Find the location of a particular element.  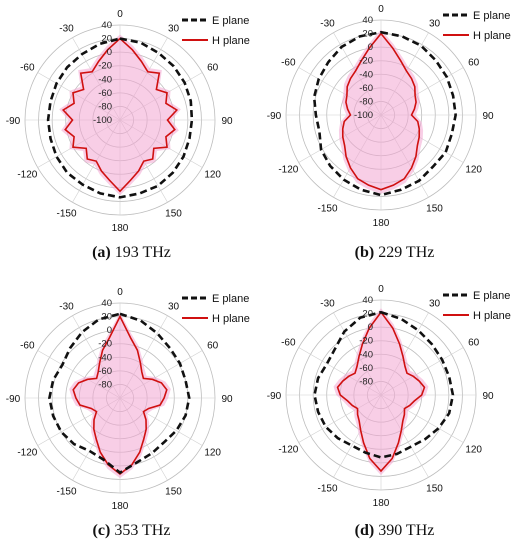

caption-c: (c) 353 THz is located at coordinates (131, 530).